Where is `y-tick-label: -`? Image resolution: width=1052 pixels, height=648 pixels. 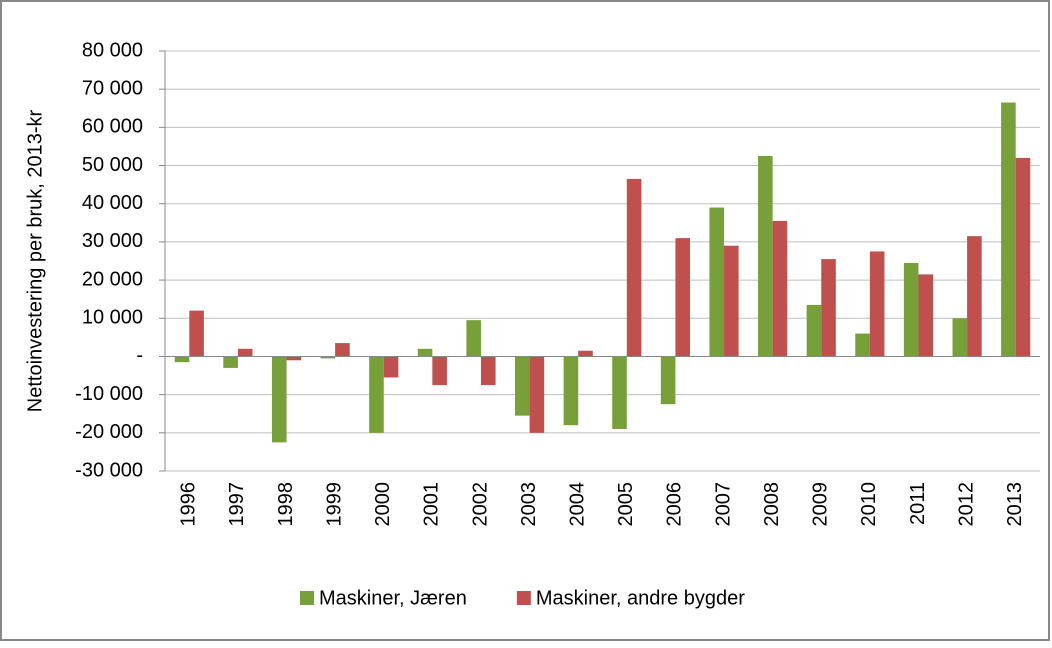
y-tick-label: - is located at coordinates (139, 356).